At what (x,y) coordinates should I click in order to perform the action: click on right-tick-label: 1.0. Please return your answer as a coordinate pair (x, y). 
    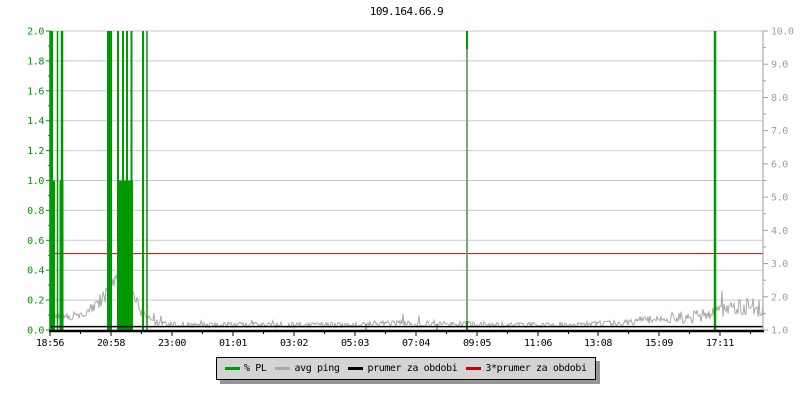
    Looking at the image, I should click on (779, 331).